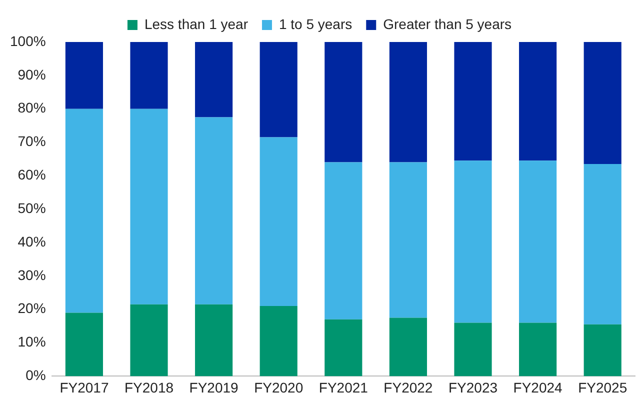 The image size is (639, 403). I want to click on y-tick-label: 0%, so click(36, 375).